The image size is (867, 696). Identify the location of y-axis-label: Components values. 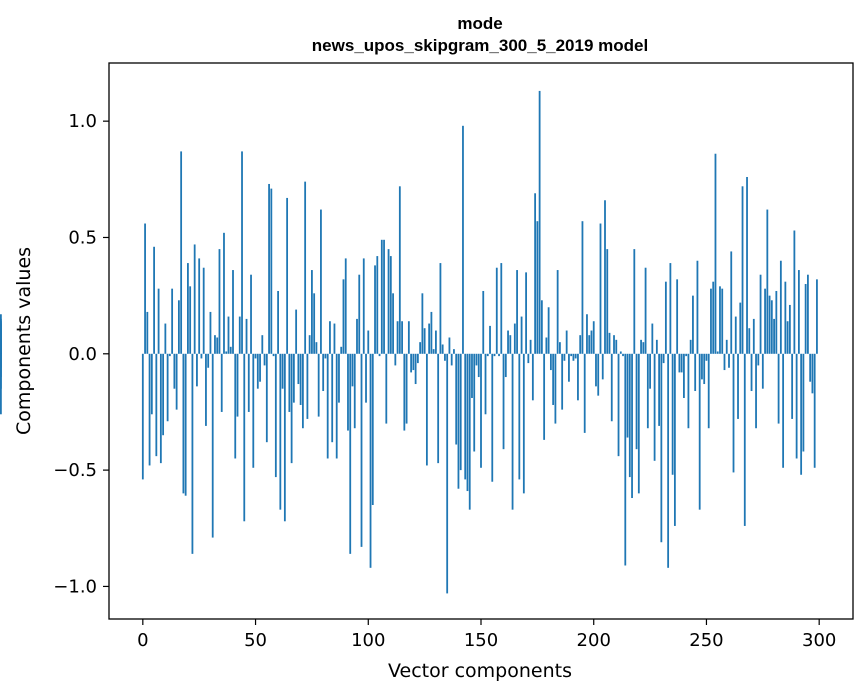
(24, 341).